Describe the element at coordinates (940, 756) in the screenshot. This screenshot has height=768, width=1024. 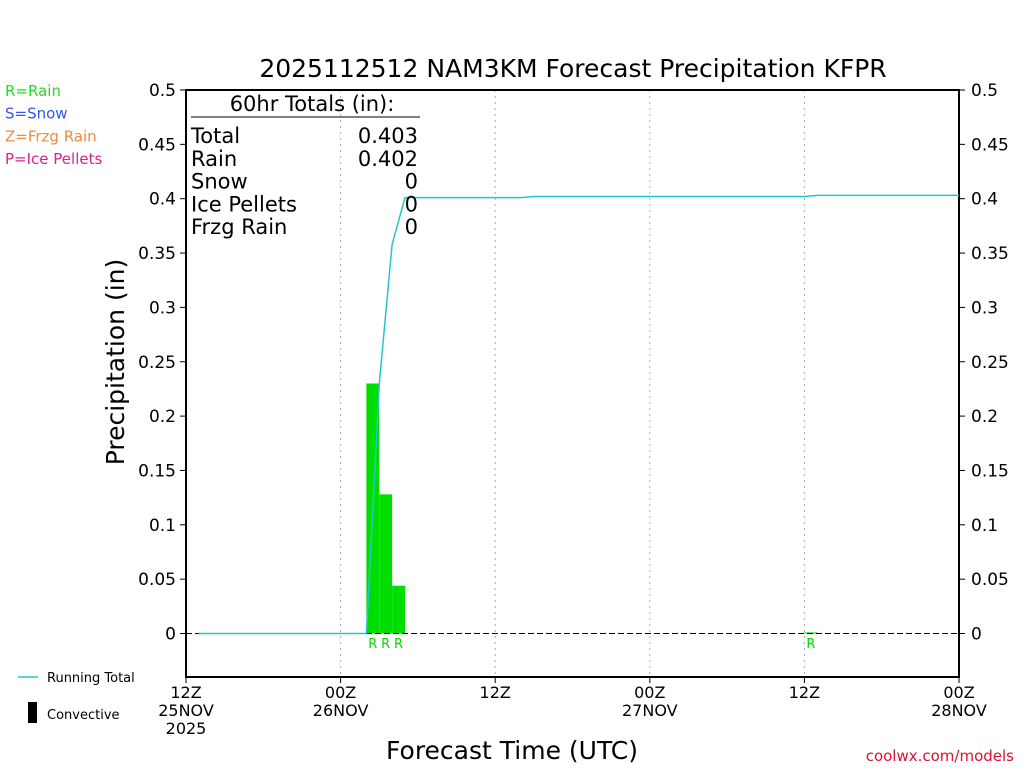
I see `credit-text: coolwx.com/models` at that location.